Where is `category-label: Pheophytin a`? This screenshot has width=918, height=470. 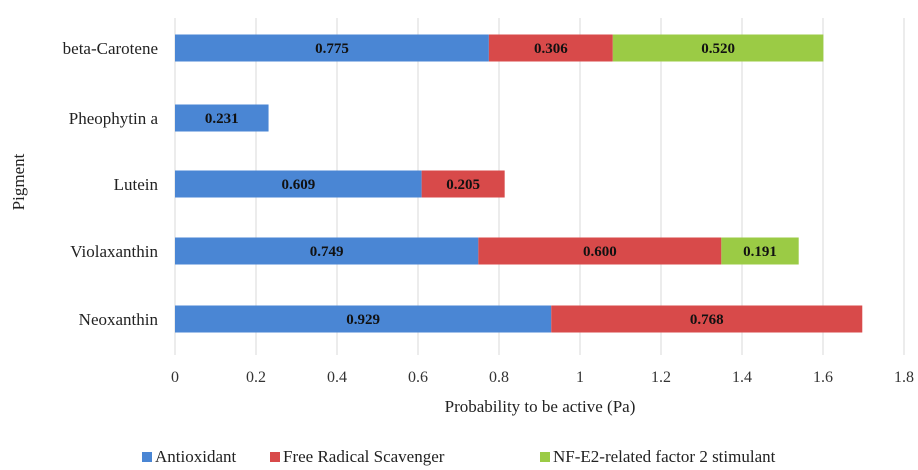 category-label: Pheophytin a is located at coordinates (114, 118).